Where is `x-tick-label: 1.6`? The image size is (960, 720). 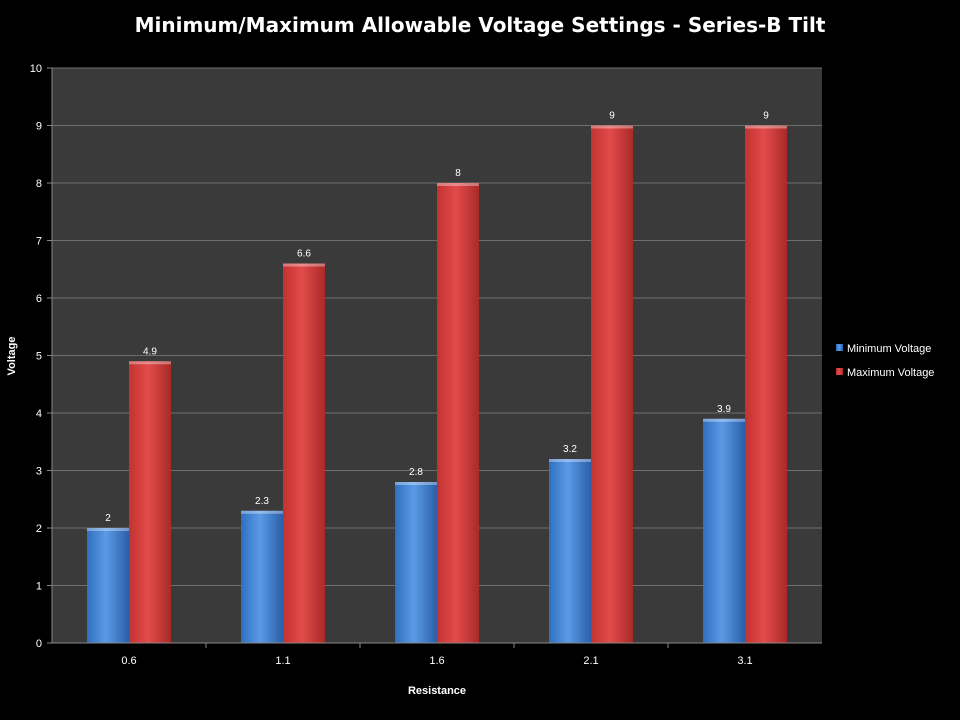
x-tick-label: 1.6 is located at coordinates (436, 661).